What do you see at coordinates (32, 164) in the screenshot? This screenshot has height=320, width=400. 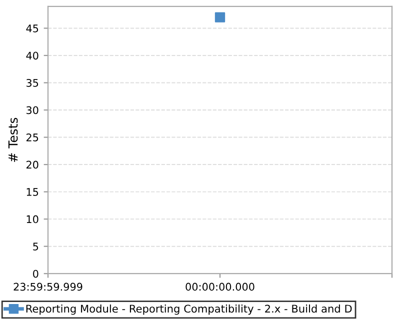 I see `y-tick-label: 20` at bounding box center [32, 164].